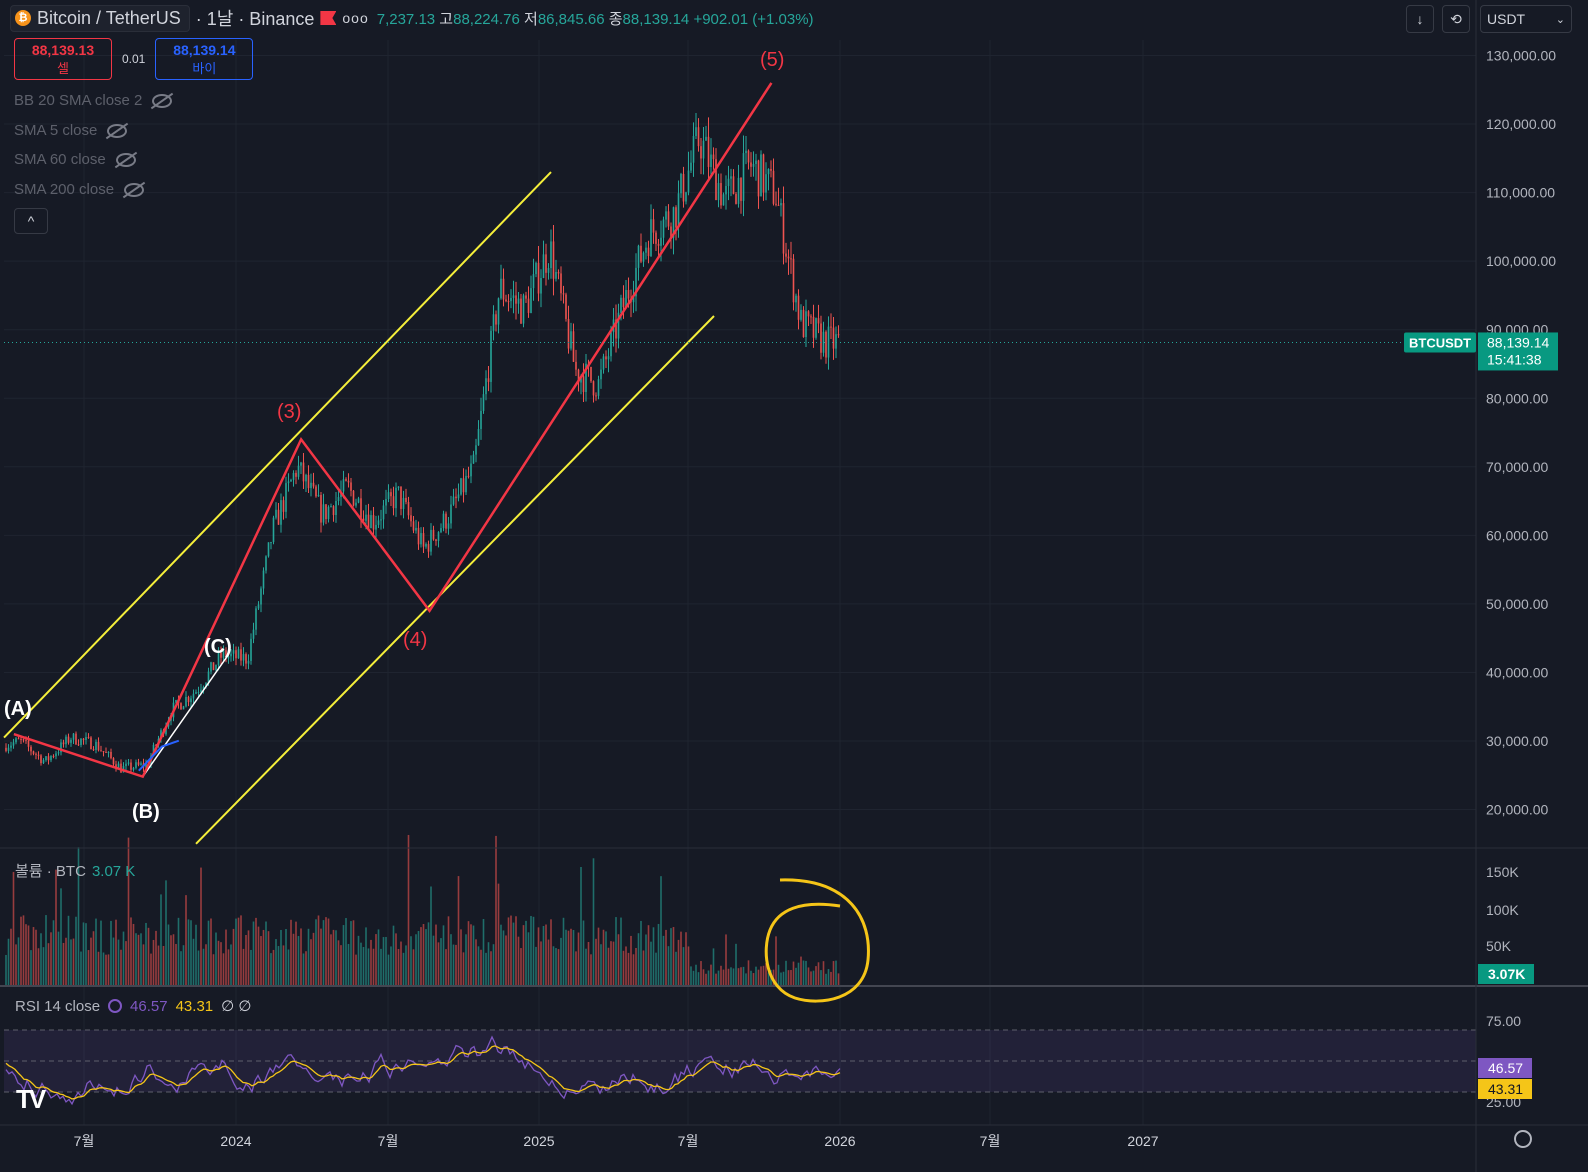 This screenshot has height=1172, width=1588. I want to click on volume-label: 볼륨 · BTC, so click(50, 871).